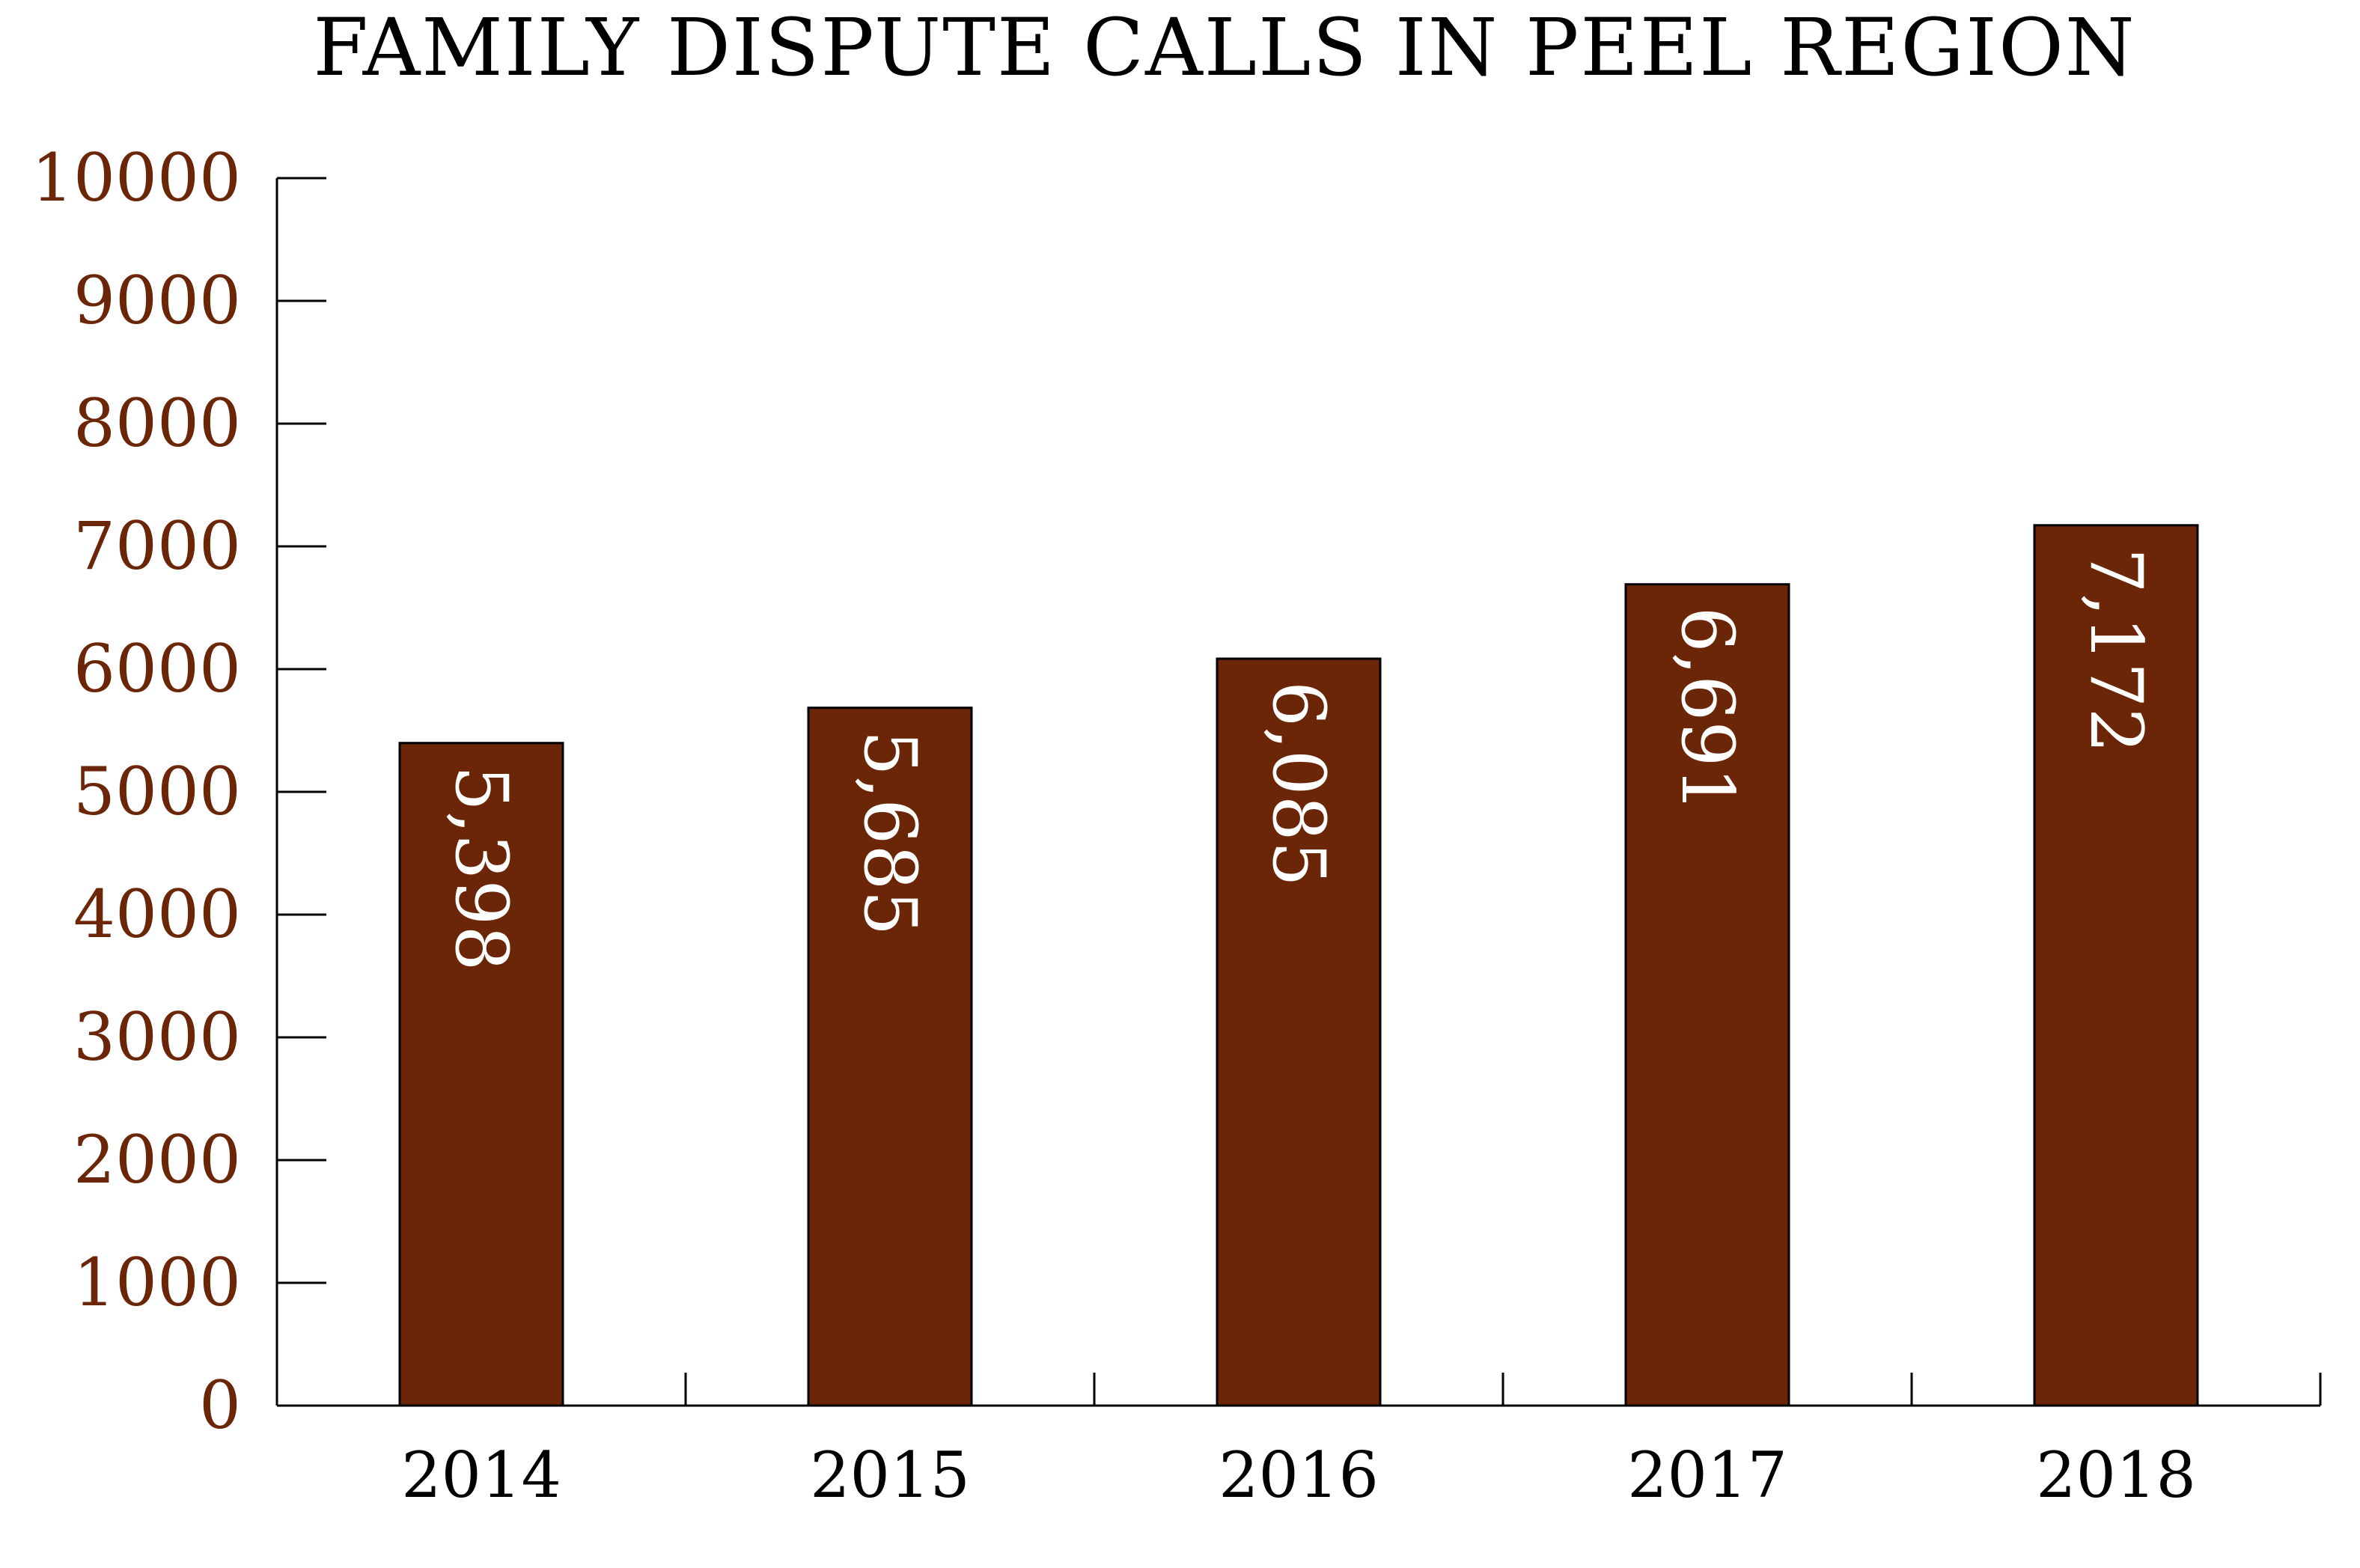 The width and height of the screenshot is (2360, 1568). I want to click on bar-data-label: 5,685, so click(890, 833).